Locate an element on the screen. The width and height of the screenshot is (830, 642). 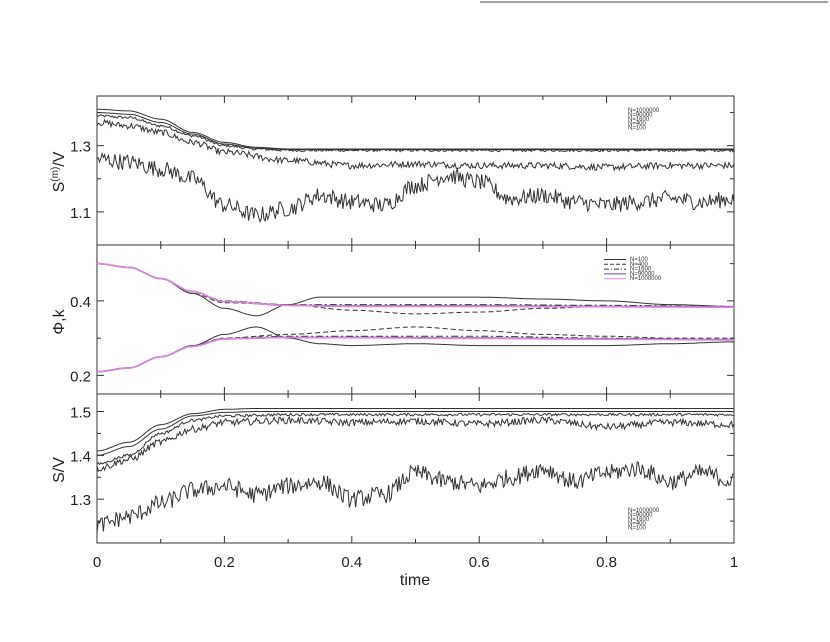
panel-bottom-ylabel: S/V is located at coordinates (59, 470).